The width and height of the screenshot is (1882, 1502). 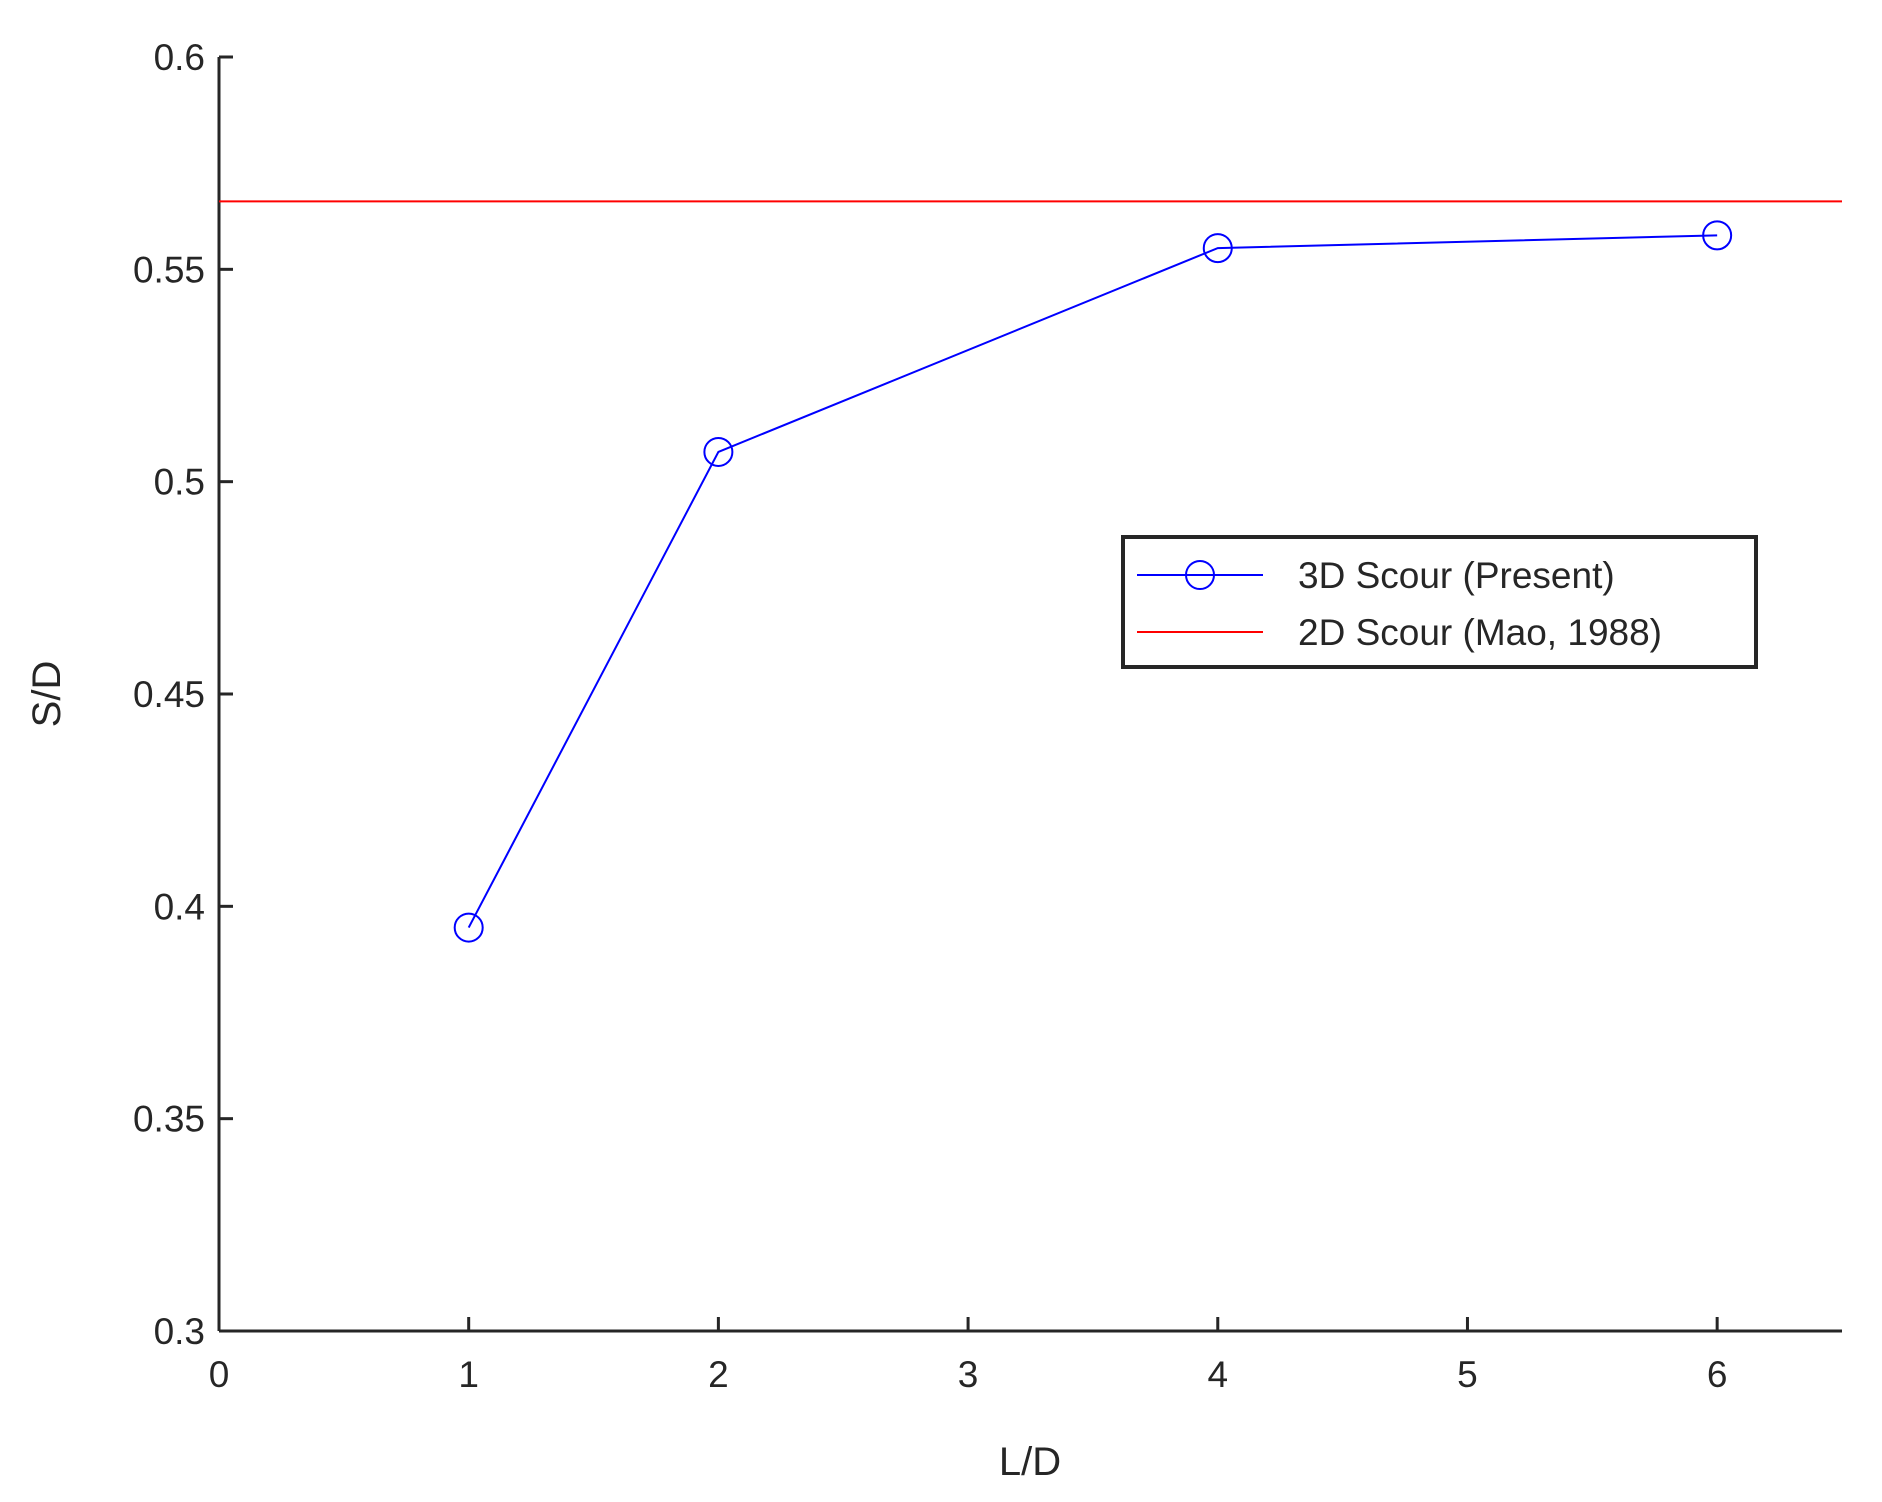 What do you see at coordinates (1439, 602) in the screenshot?
I see `legend-box` at bounding box center [1439, 602].